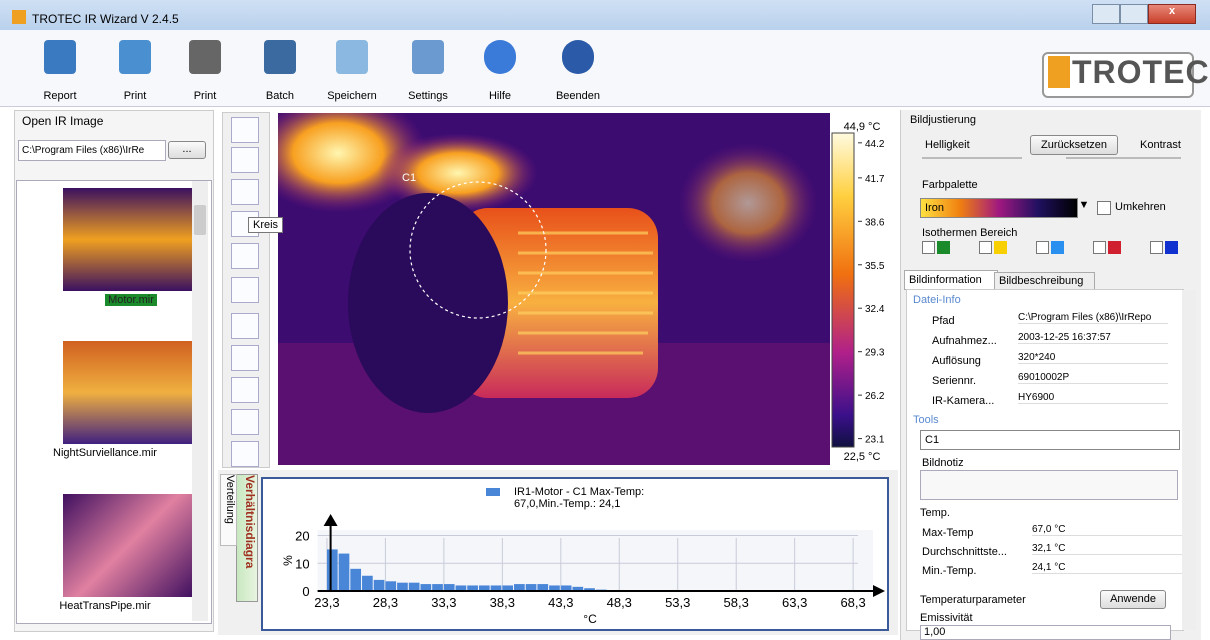 The height and width of the screenshot is (640, 1210). What do you see at coordinates (280, 96) in the screenshot?
I see `toolbar-label: Batch` at bounding box center [280, 96].